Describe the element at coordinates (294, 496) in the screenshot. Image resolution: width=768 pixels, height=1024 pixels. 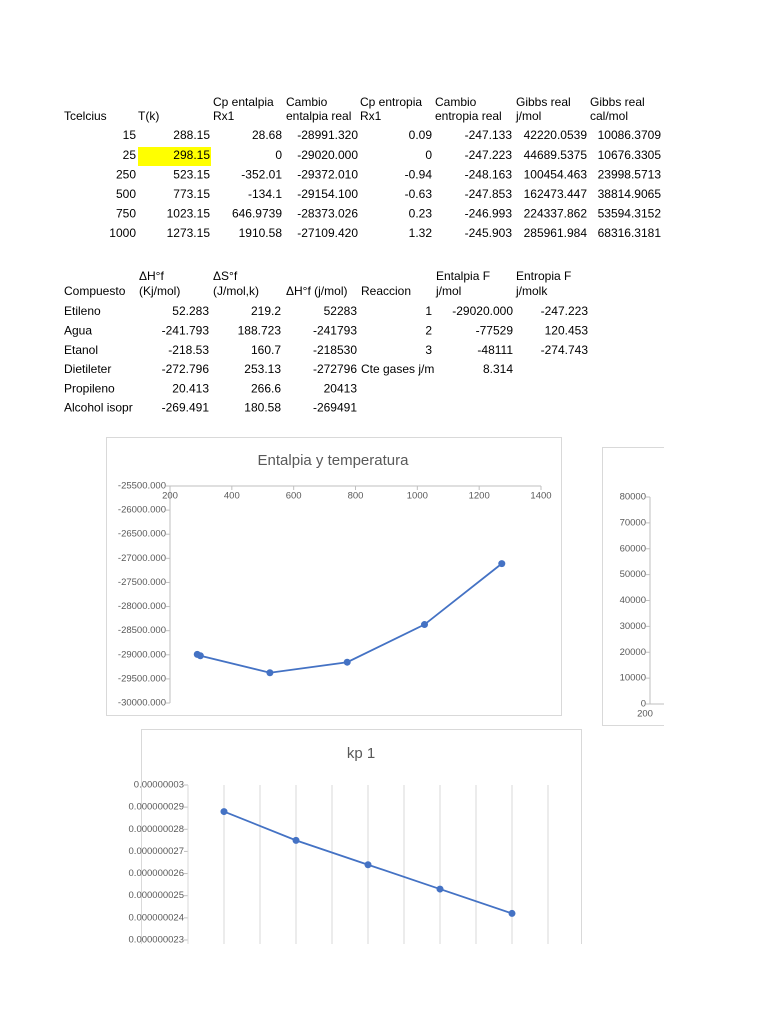
I see `x-tick-label: 600` at that location.